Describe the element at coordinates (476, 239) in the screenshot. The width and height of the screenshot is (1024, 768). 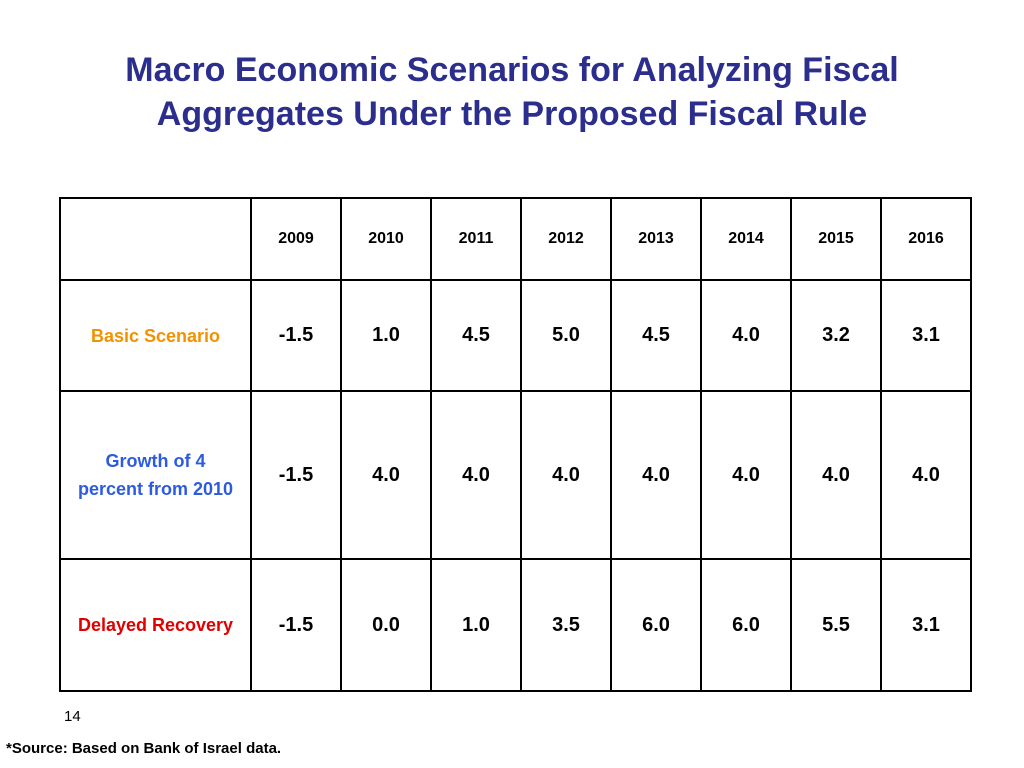
I see `year-header-2011: 2011` at that location.